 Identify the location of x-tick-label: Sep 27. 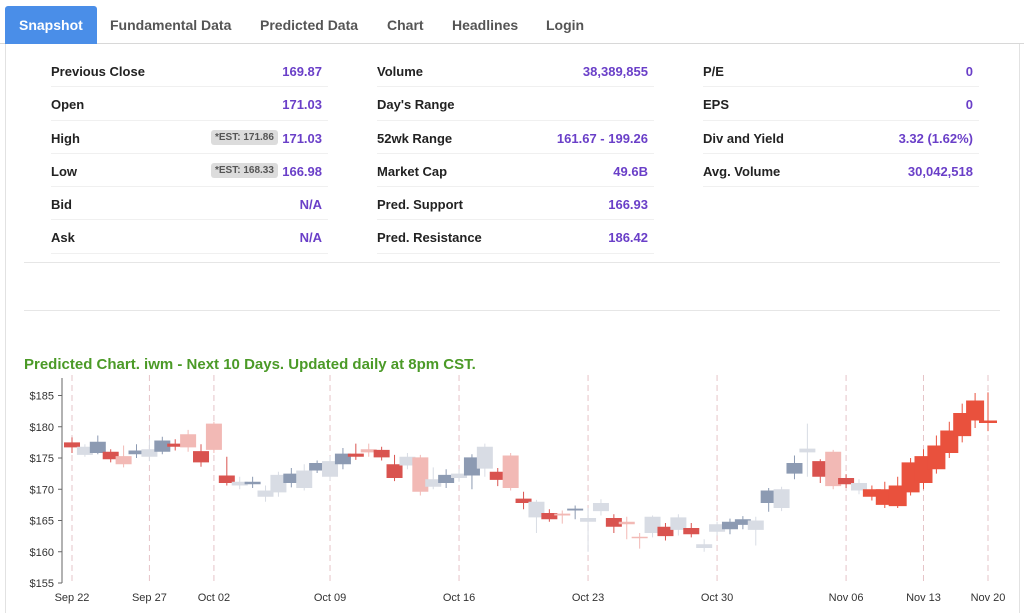
(149, 598).